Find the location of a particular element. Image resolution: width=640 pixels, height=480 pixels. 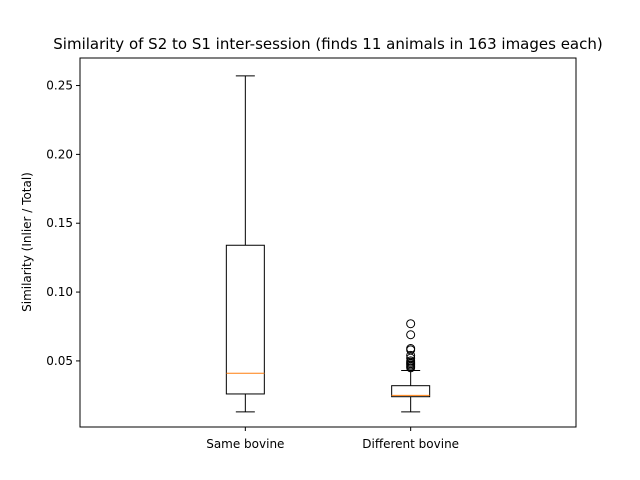

y-tick-label: 0.25 is located at coordinates (59, 86).